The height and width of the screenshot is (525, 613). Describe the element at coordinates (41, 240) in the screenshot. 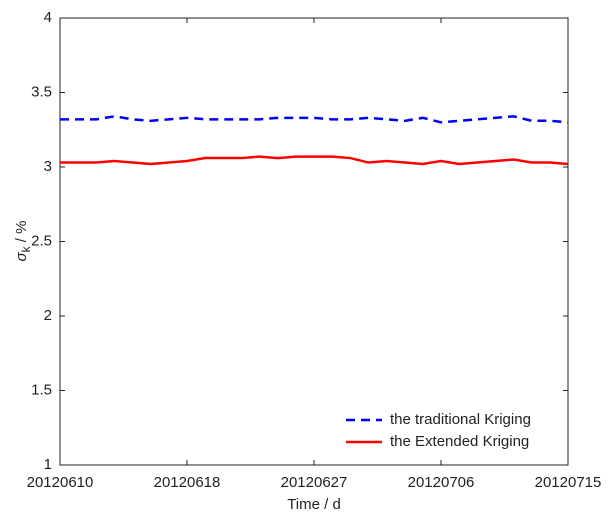

I see `y-tick-label: 2.5` at that location.